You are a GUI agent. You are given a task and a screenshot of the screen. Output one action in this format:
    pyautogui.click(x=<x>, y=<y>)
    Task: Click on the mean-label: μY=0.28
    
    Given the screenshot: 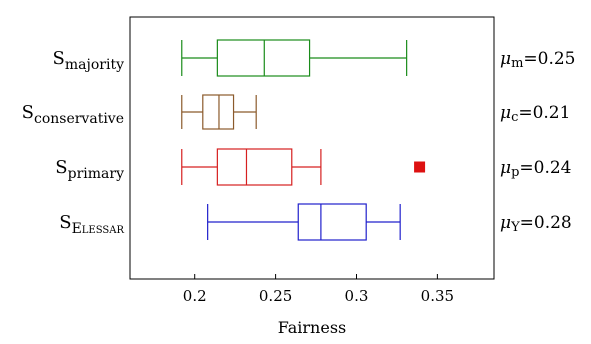 What is the action you would take?
    pyautogui.click(x=536, y=224)
    